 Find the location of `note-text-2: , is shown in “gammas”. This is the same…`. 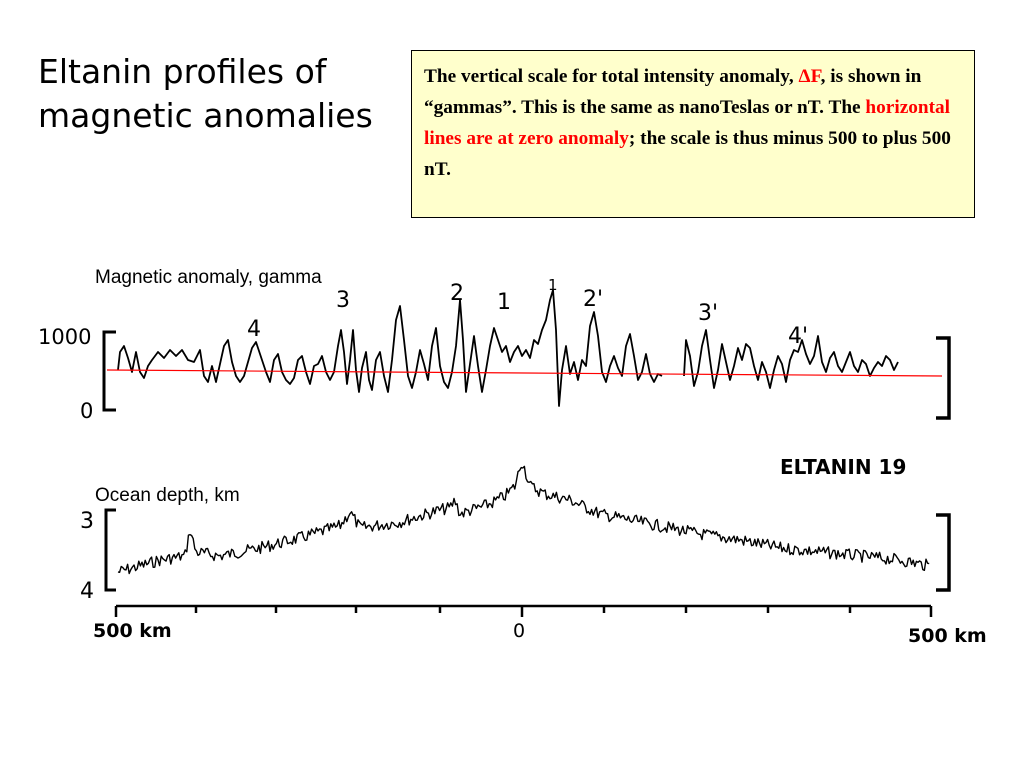

note-text-2: , is shown in “gammas”. This is the same… is located at coordinates (673, 92).